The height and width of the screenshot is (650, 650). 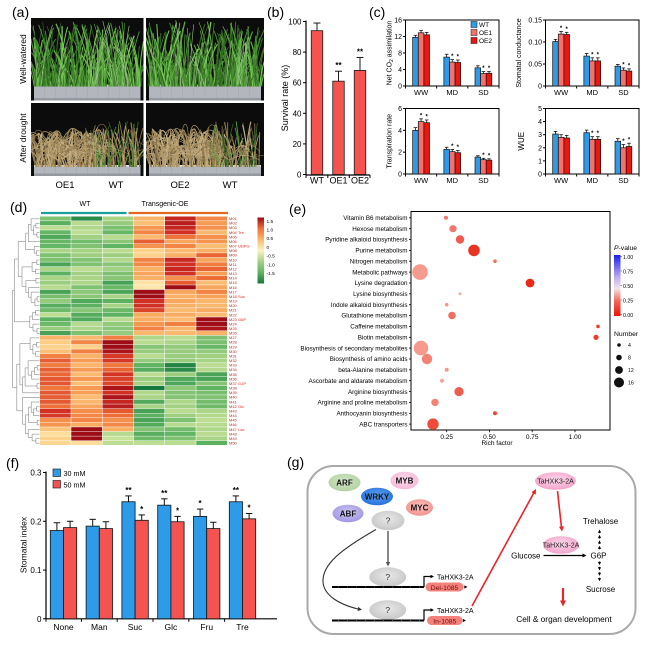 What do you see at coordinates (626, 334) in the screenshot?
I see `svg-text: Number` at bounding box center [626, 334].